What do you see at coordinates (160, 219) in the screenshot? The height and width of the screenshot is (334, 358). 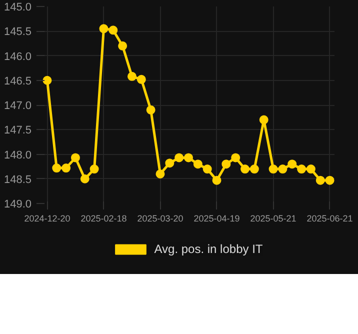 I see `x-tick-label: 2025-03-20` at bounding box center [160, 219].